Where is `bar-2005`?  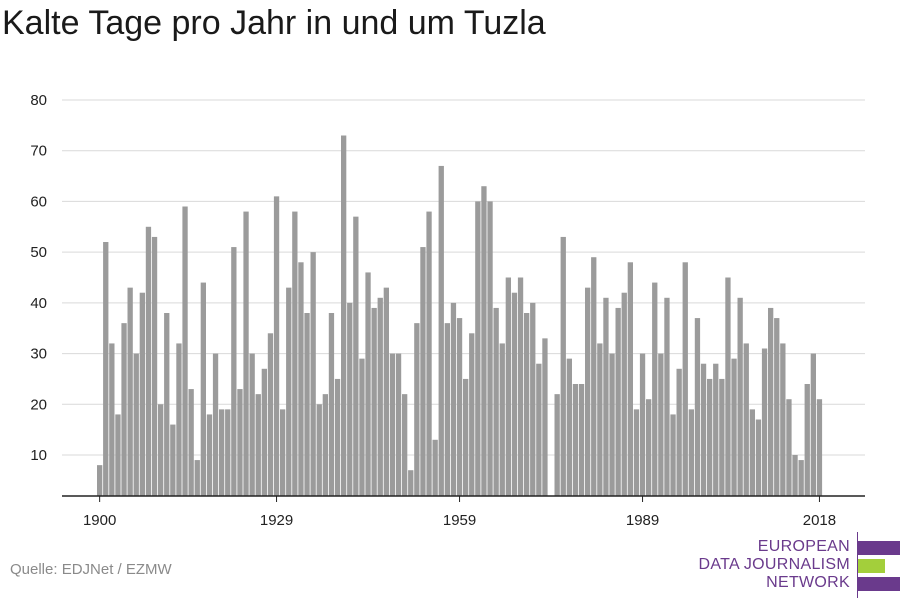 bar-2005 is located at coordinates (740, 396).